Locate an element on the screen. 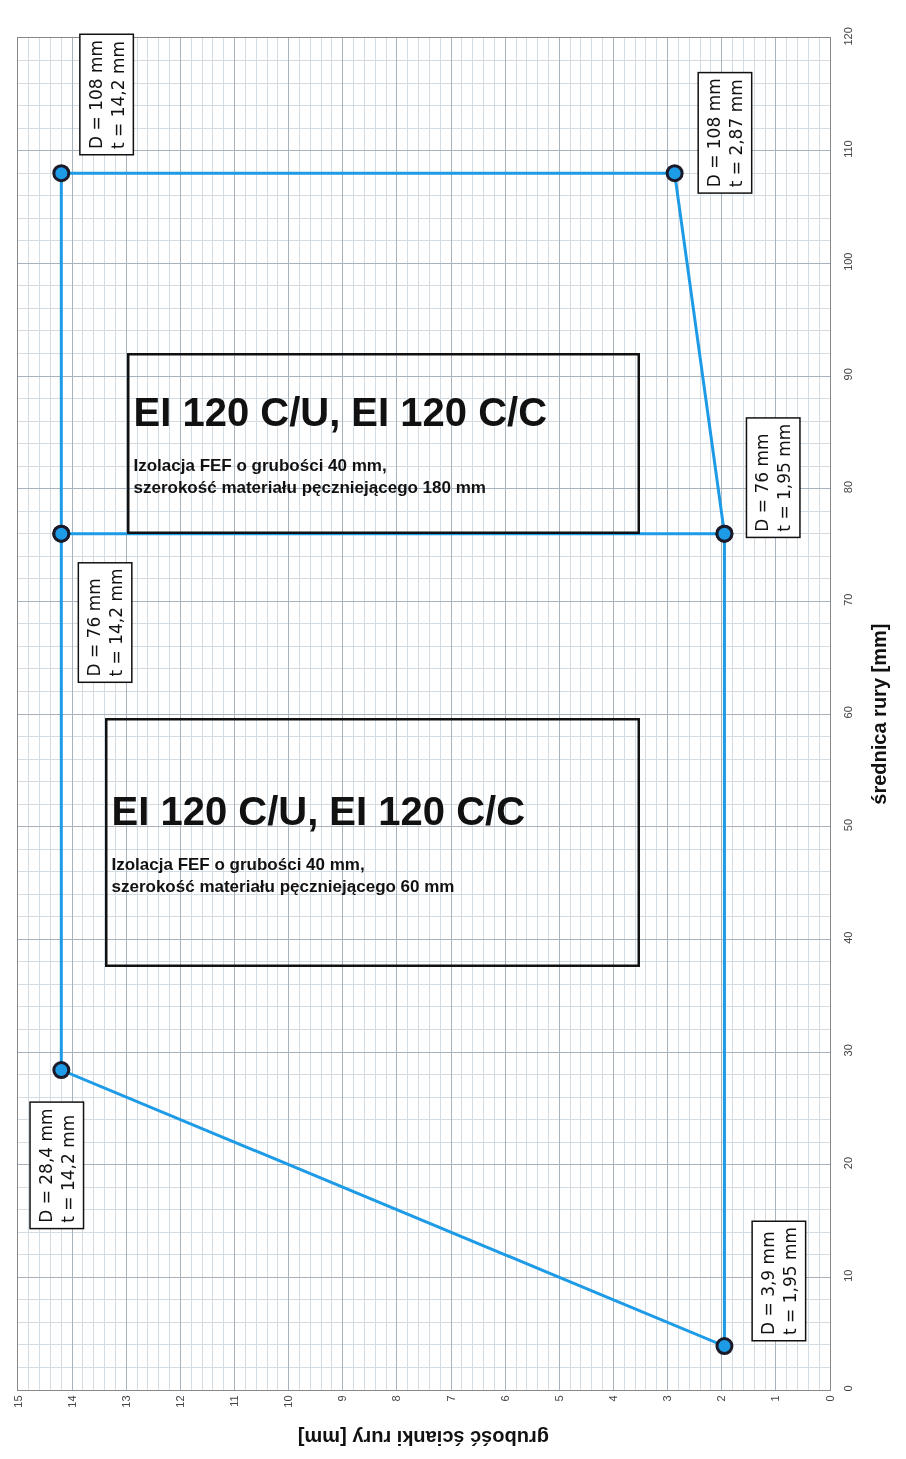 This screenshot has height=1459, width=906. x-tick-label: 4 is located at coordinates (613, 1398).